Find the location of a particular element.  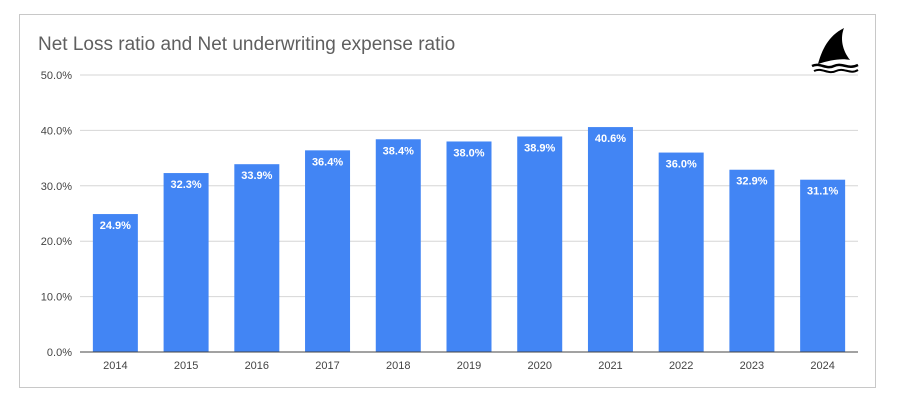

y-tick-label: 50.0% is located at coordinates (56, 76).